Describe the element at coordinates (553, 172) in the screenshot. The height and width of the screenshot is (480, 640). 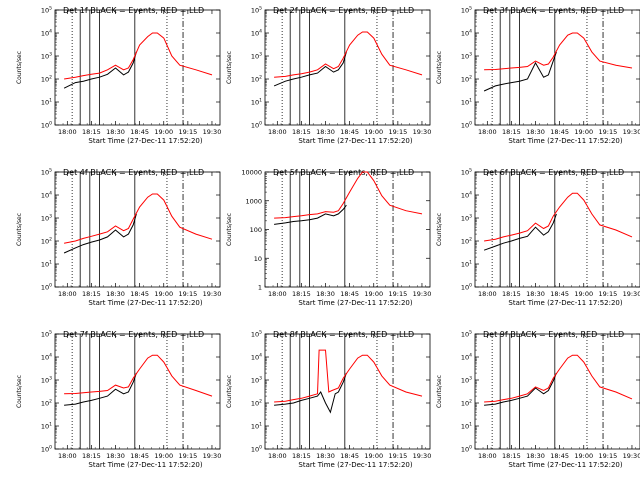
I see `panel-title: Det 6f BLACK = Events, RED = LLD` at that location.